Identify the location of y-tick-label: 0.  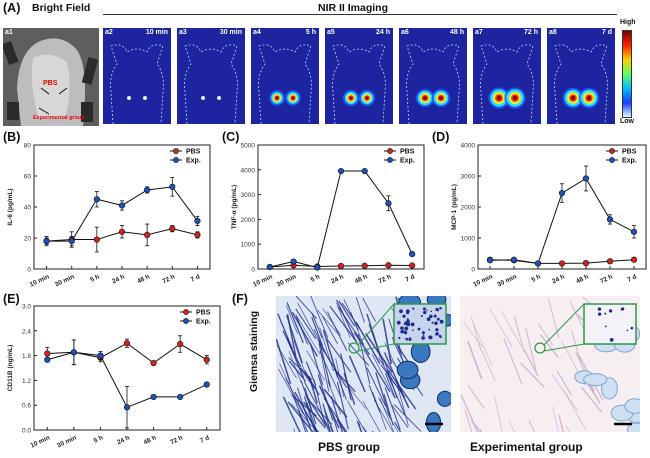
(29, 270).